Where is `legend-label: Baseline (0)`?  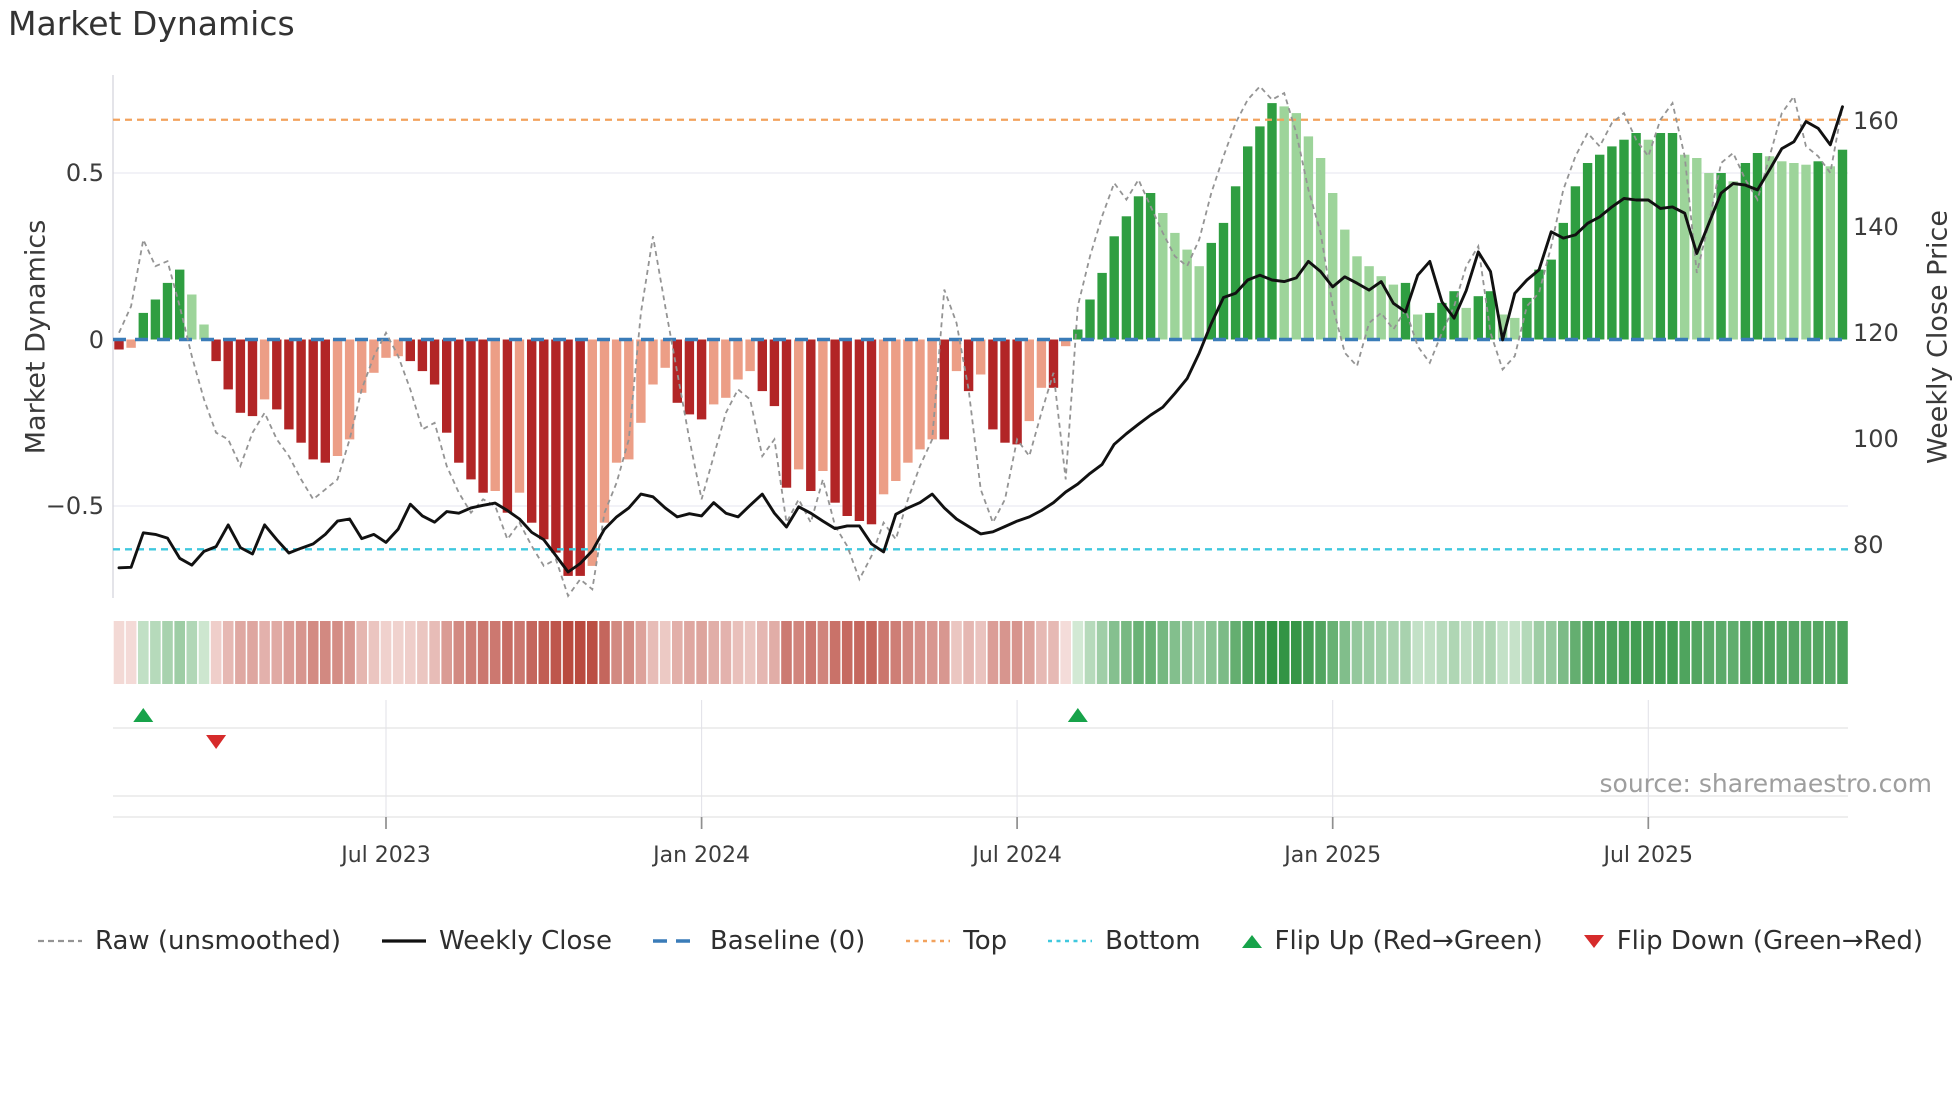 legend-label: Baseline (0) is located at coordinates (787, 941).